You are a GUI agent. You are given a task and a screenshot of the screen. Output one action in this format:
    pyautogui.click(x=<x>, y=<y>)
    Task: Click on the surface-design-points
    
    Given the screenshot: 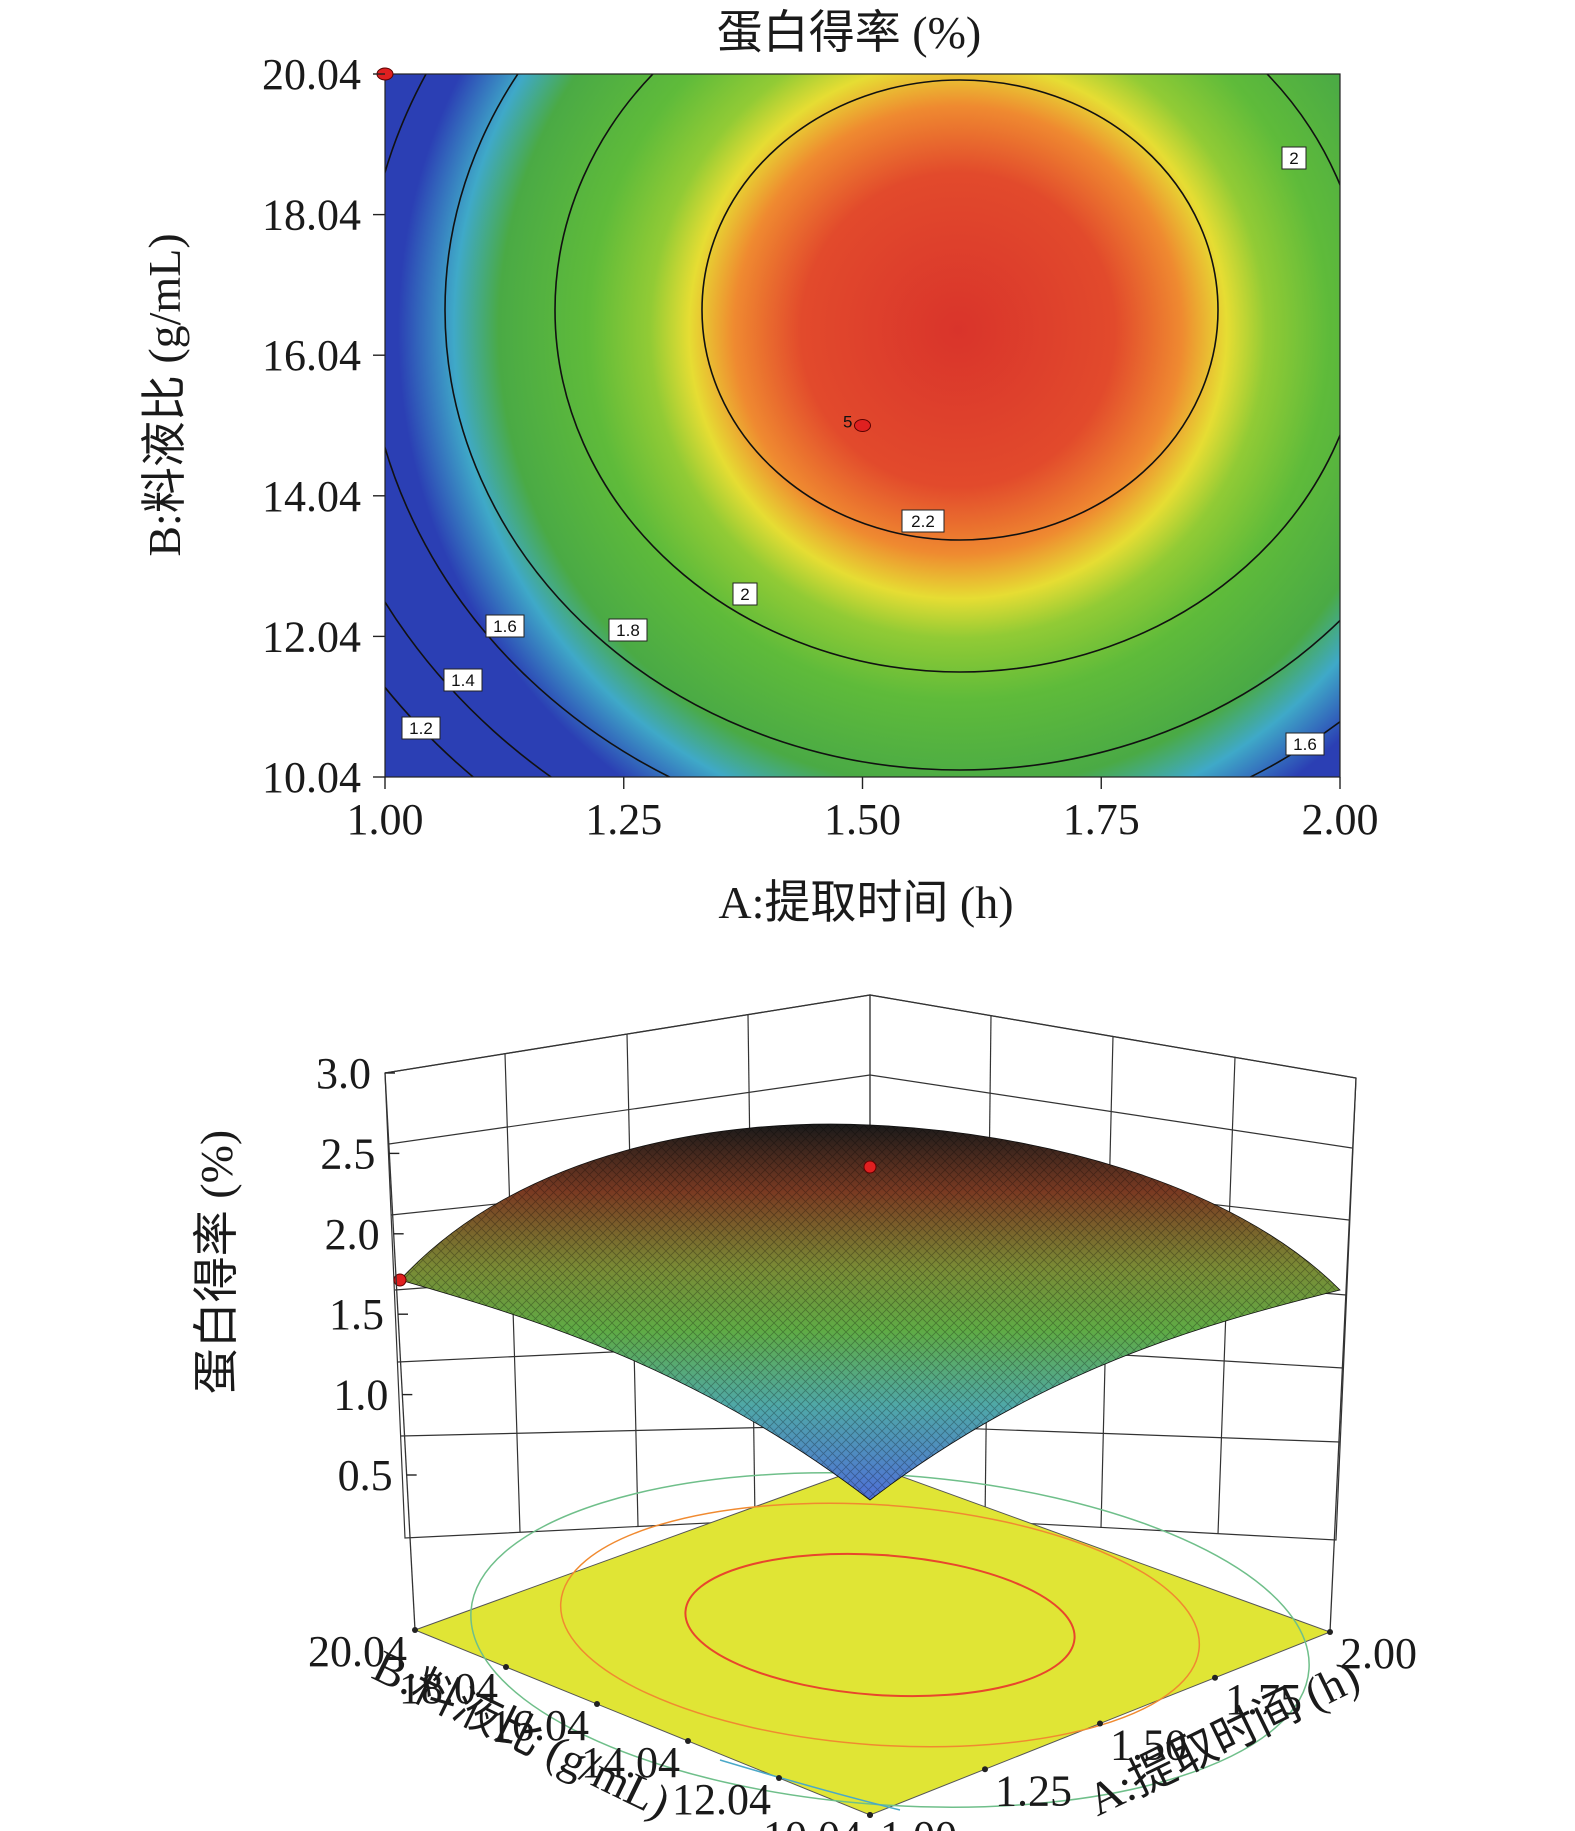 What is the action you would take?
    pyautogui.click(x=635, y=1223)
    